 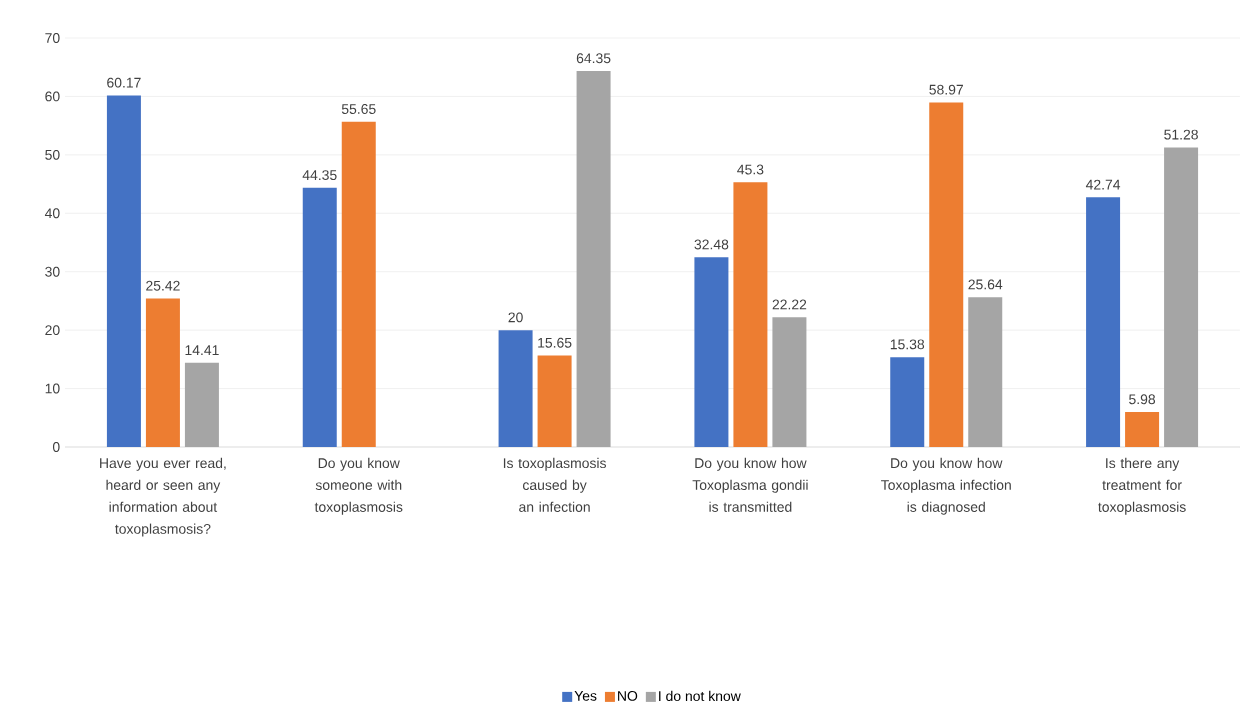 What do you see at coordinates (124, 82) in the screenshot?
I see `data-label: 60.17` at bounding box center [124, 82].